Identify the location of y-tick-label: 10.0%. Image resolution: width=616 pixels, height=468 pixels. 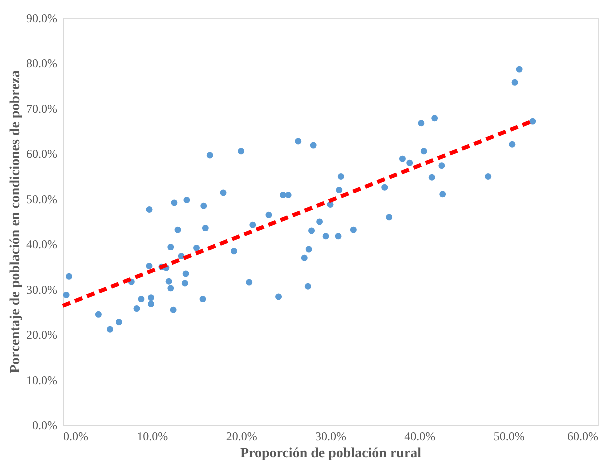
(42, 380).